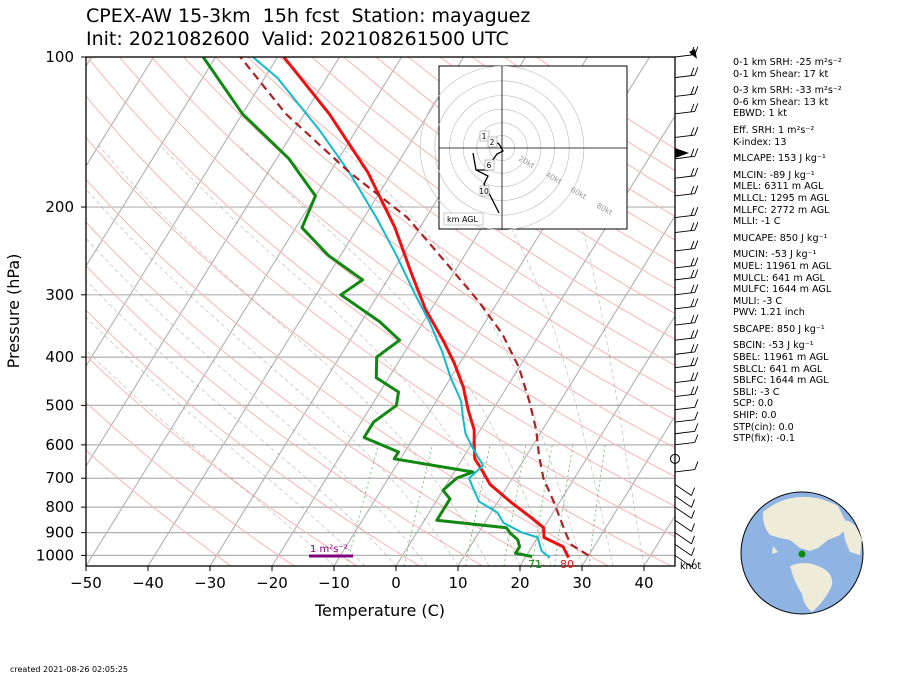 This screenshot has width=906, height=675. What do you see at coordinates (753, 404) in the screenshot?
I see `param-line: SCP: 0.0` at bounding box center [753, 404].